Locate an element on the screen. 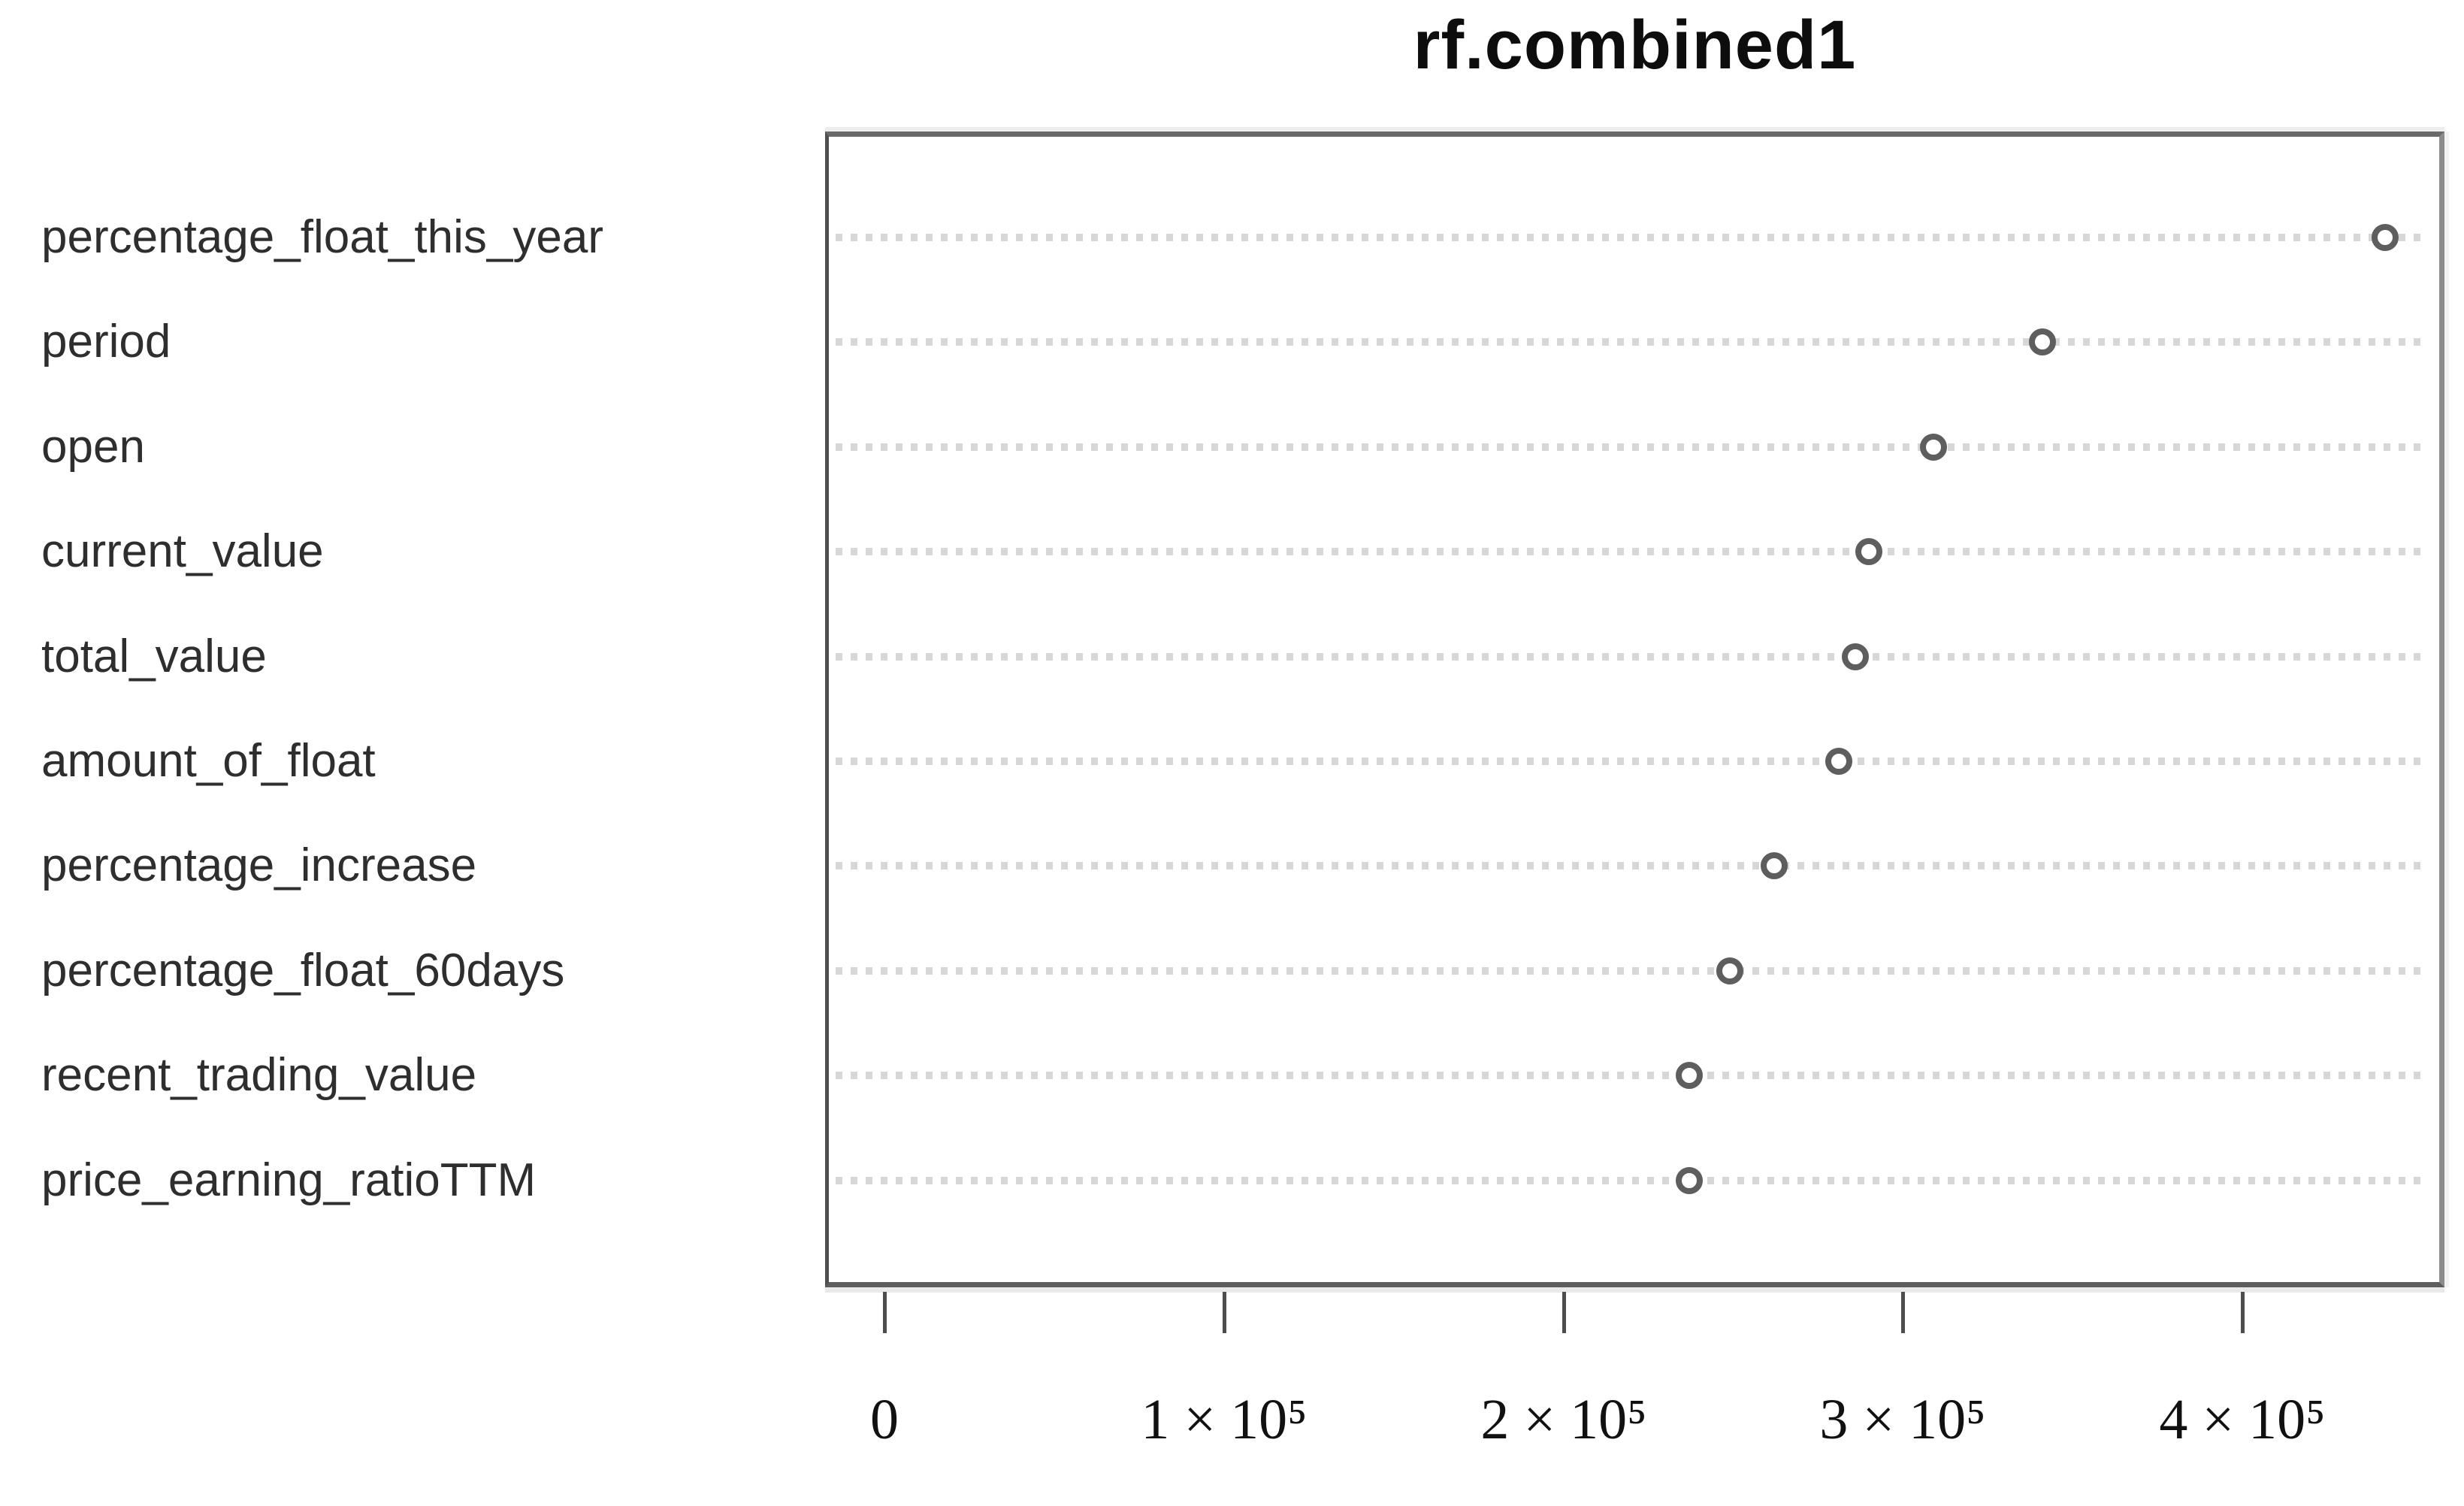 This screenshot has height=1506, width=2464. x-axis-tick-label: 1 × 10⁵ is located at coordinates (1225, 1419).